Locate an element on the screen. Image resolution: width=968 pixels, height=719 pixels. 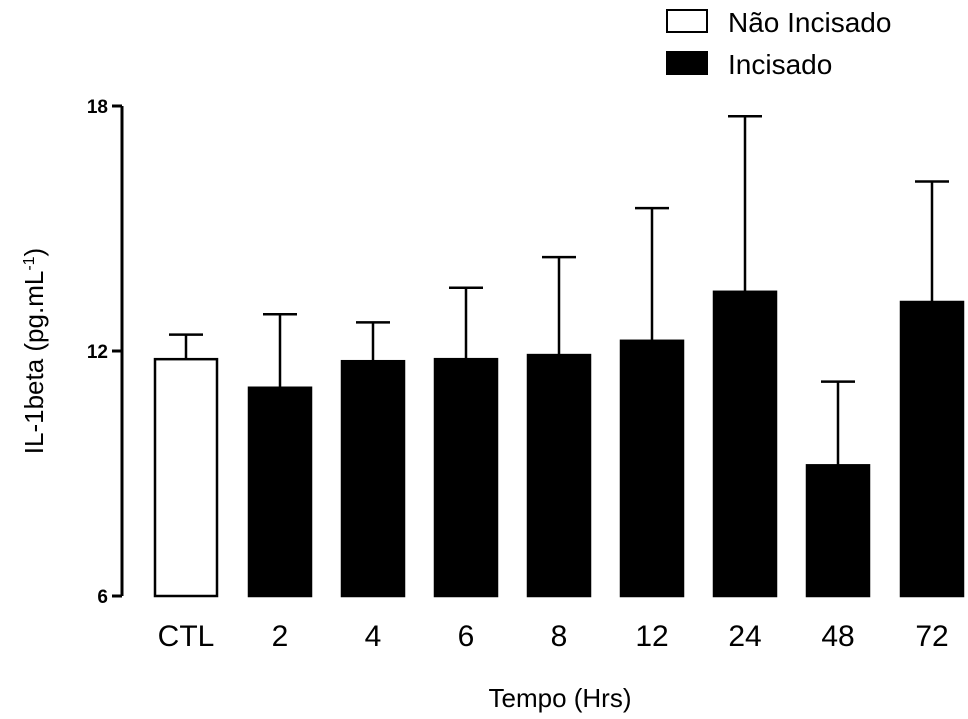
x-tick-label-12: 12 is located at coordinates (651, 636).